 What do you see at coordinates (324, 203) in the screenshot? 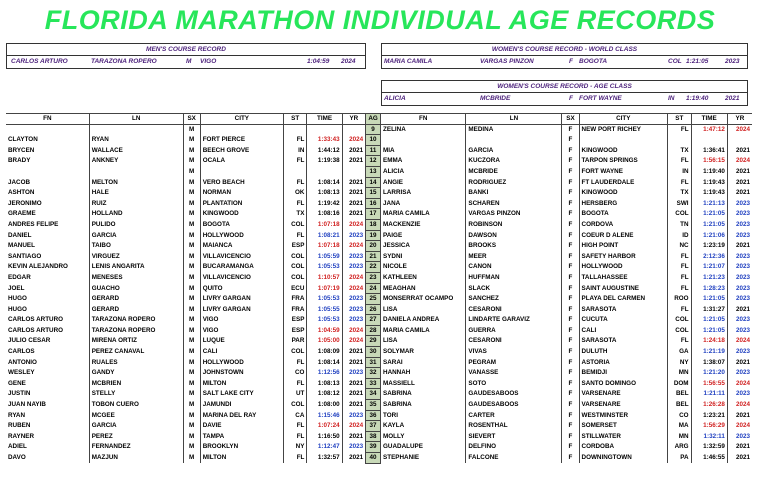
I see `men-time-cell: 1:19:42` at bounding box center [324, 203].